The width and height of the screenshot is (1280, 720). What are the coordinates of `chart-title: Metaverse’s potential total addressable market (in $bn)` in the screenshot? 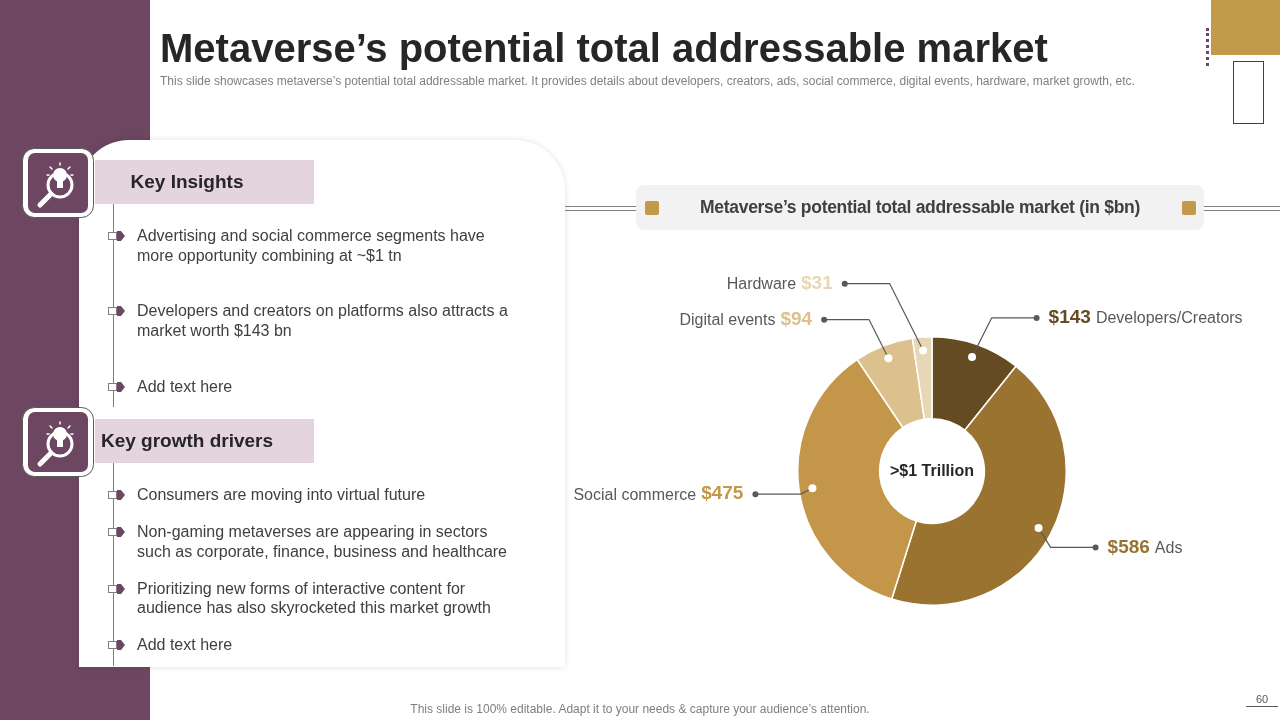 It's located at (920, 207).